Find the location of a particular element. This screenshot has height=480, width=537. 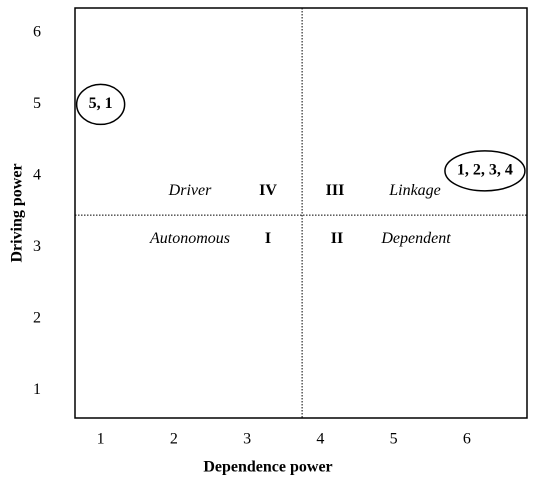

x-tick-label: 1 is located at coordinates (101, 439).